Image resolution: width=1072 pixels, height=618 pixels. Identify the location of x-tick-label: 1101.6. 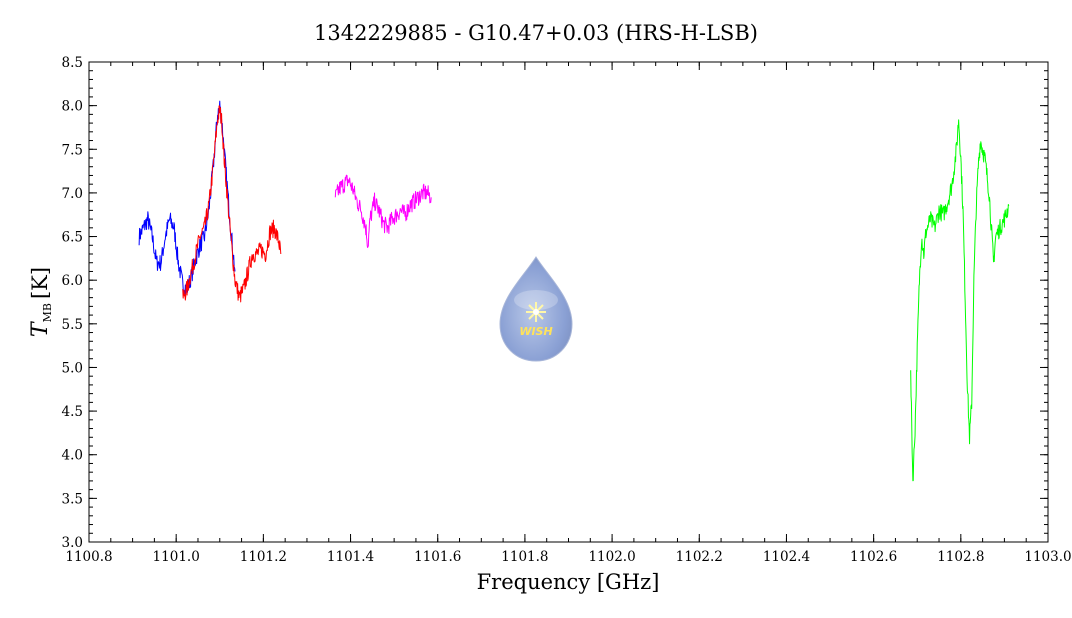
(437, 557).